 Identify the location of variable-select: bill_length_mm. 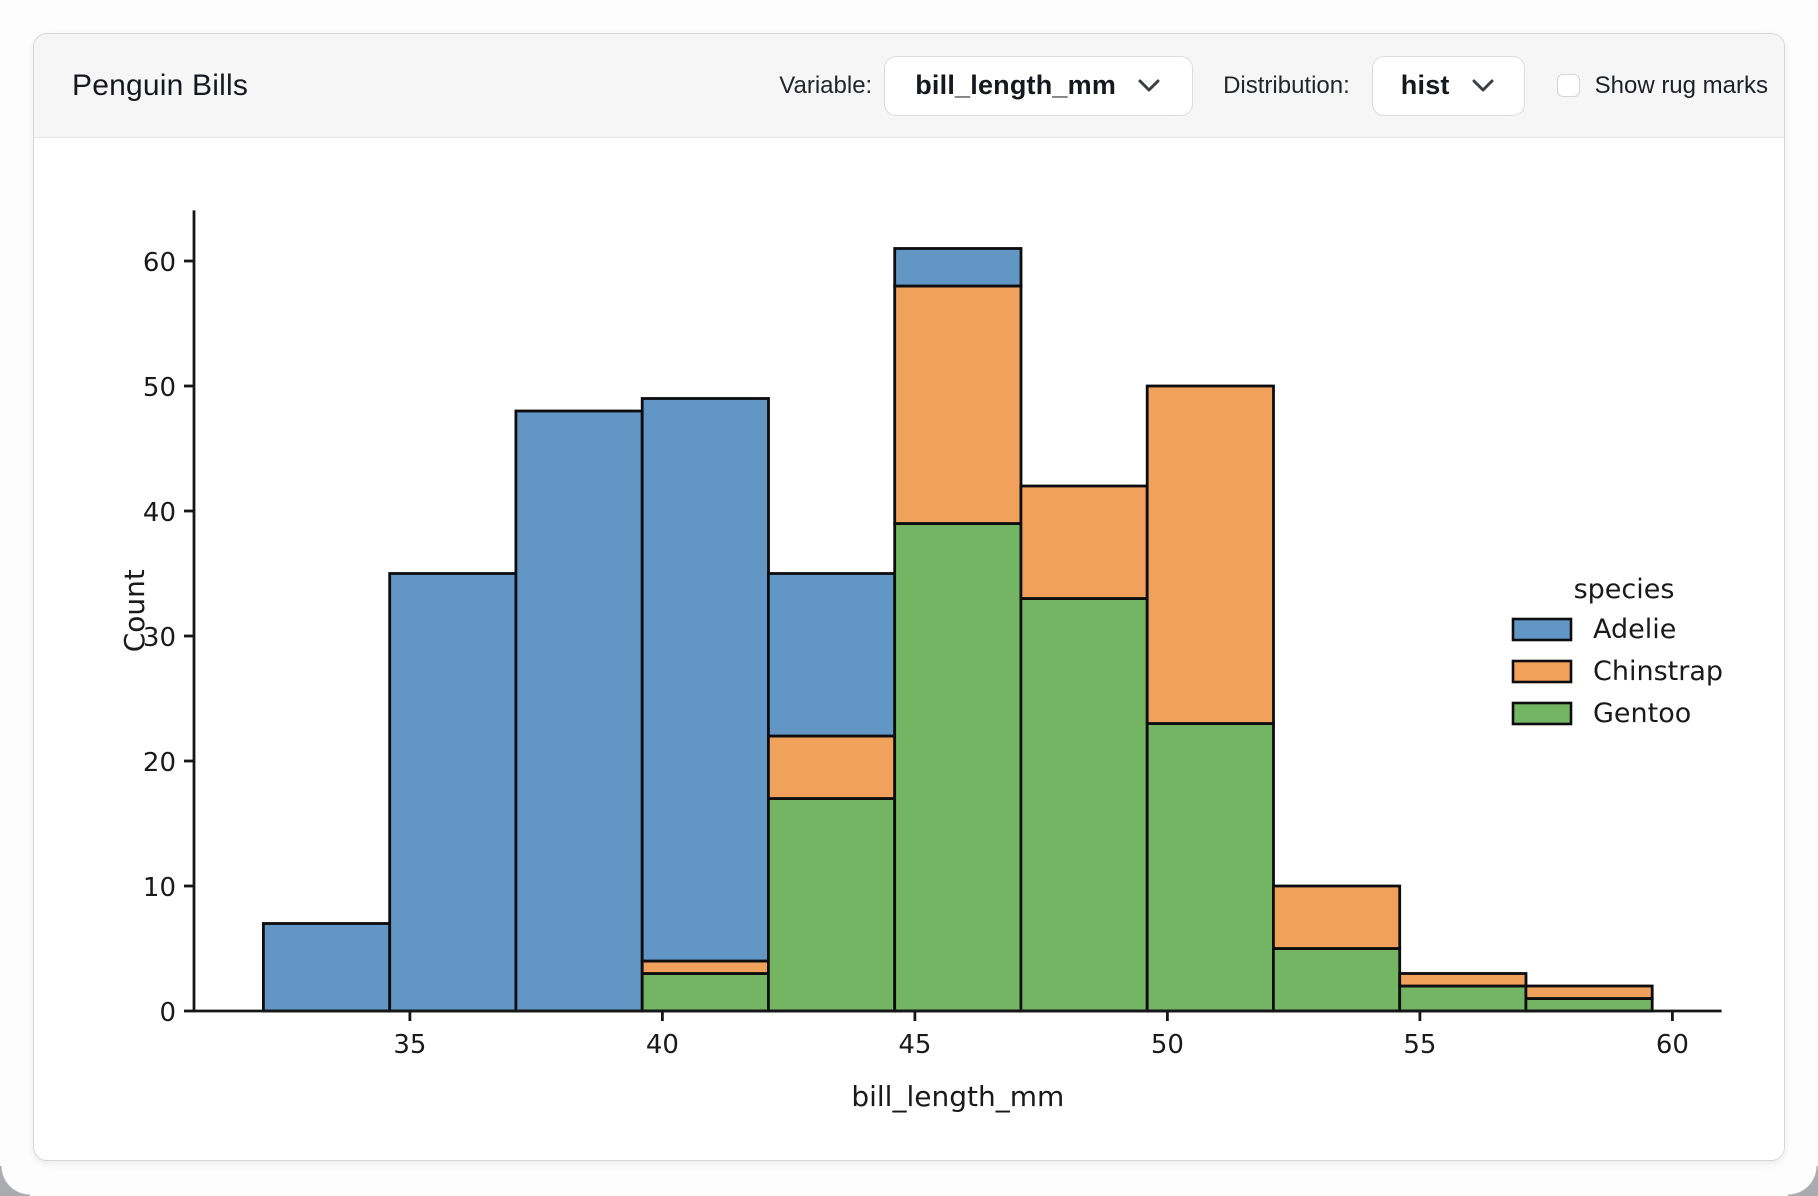
(1039, 85).